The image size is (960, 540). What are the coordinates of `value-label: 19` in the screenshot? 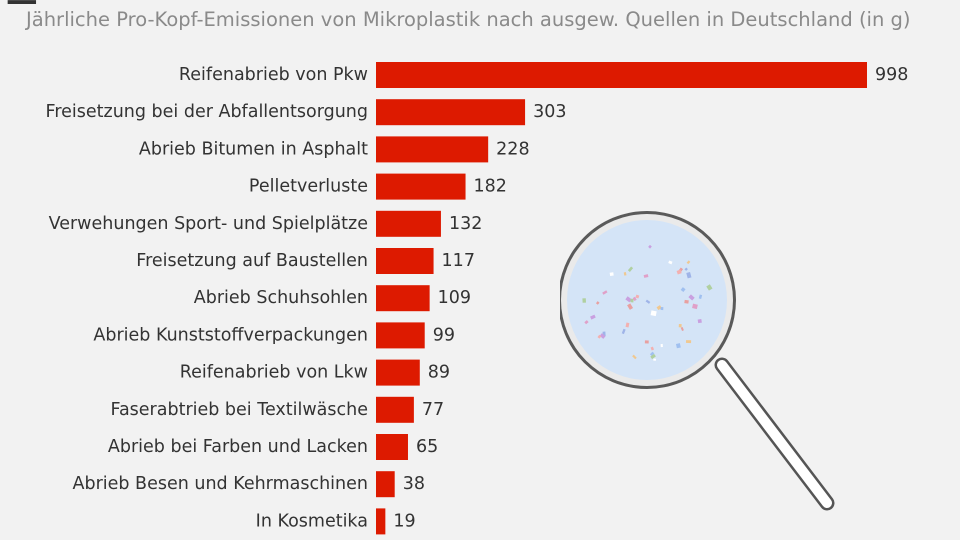 It's located at (404, 521).